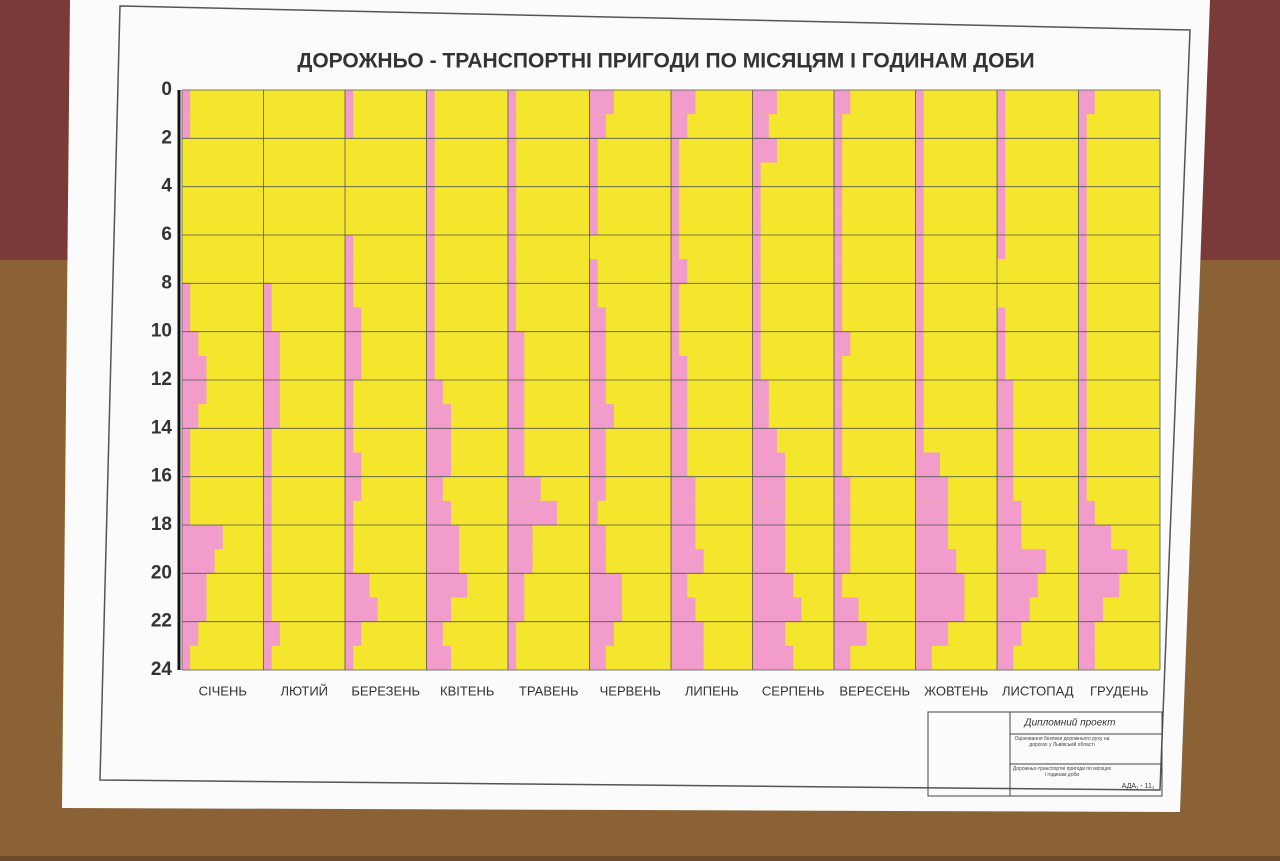 The height and width of the screenshot is (861, 1280). I want to click on y-tick-label: 12, so click(161, 379).